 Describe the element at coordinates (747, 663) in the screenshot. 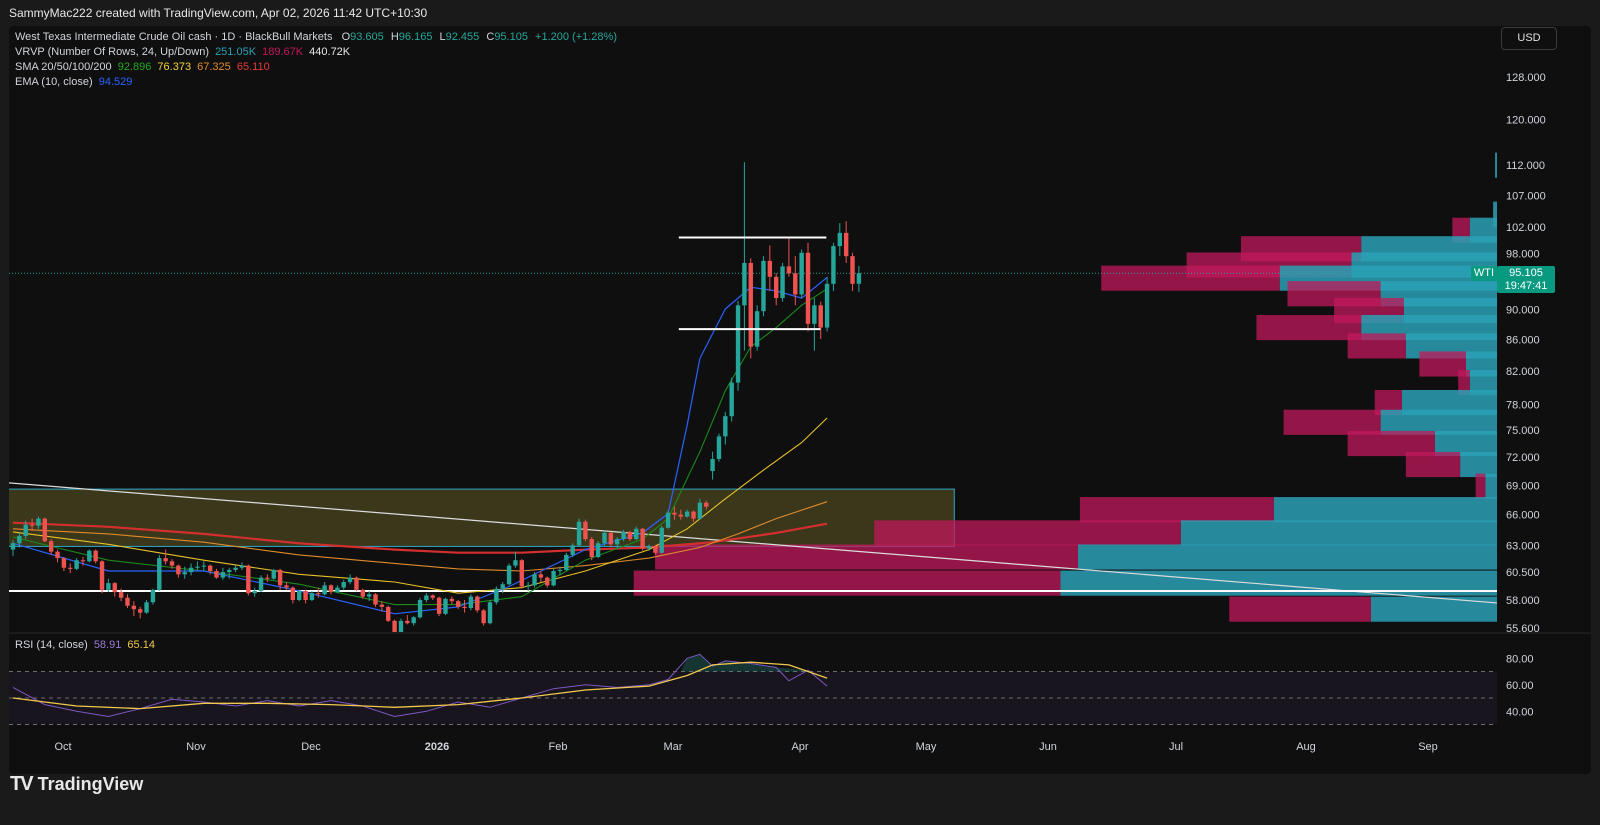

I see `rsi-overbought-fill` at that location.